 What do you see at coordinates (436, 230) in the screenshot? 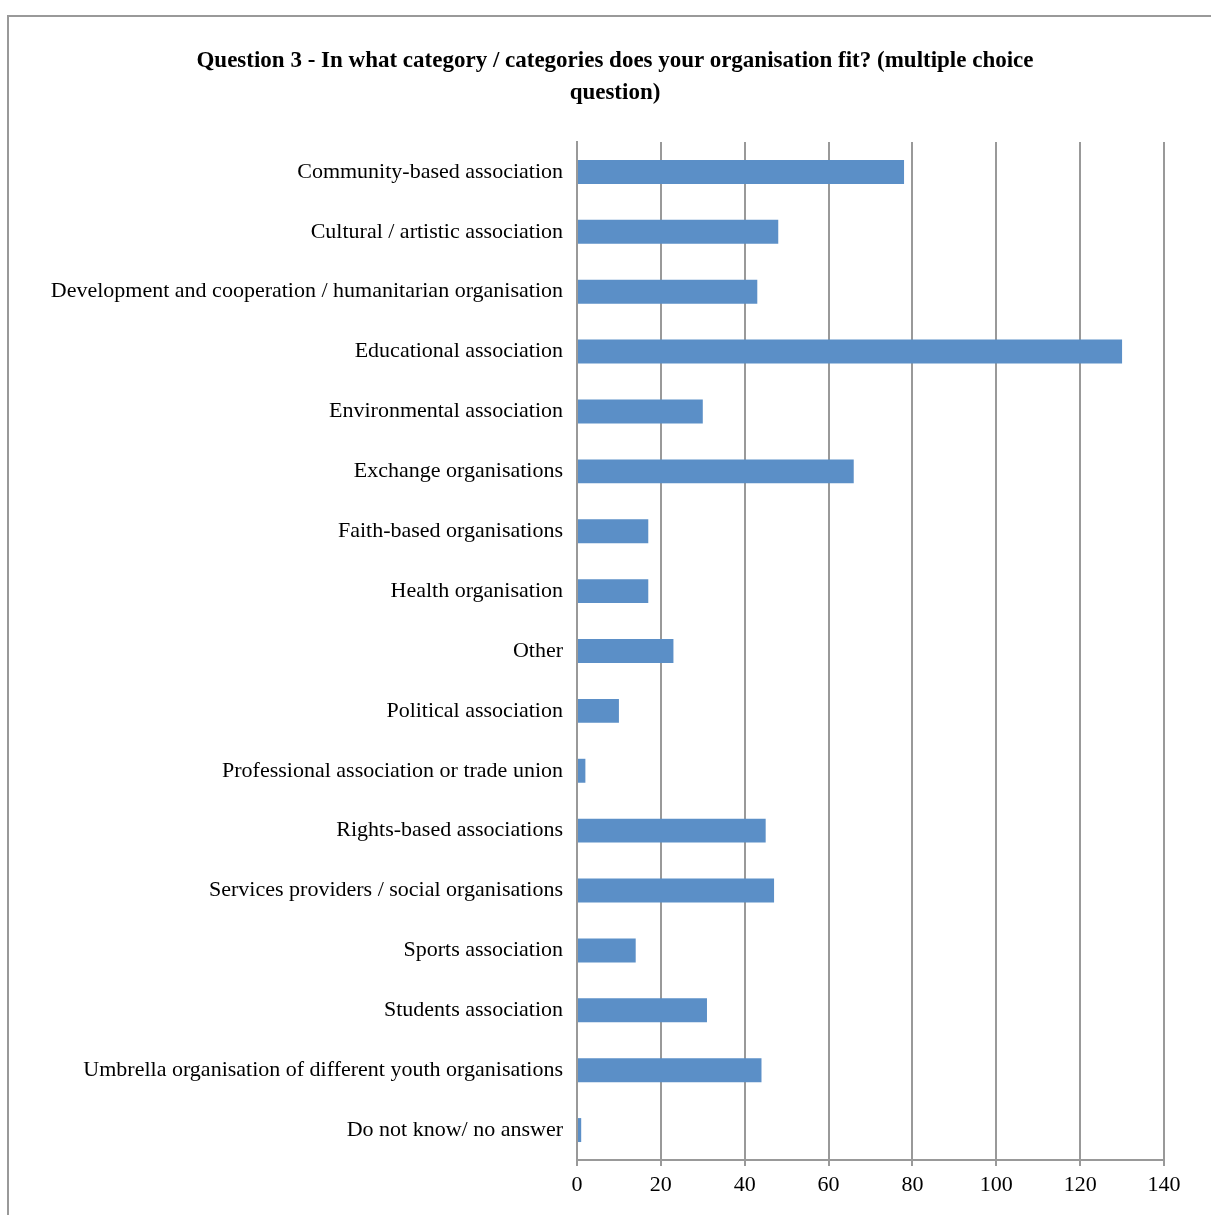
I see `y-tick-label: Cultural / artistic association` at bounding box center [436, 230].